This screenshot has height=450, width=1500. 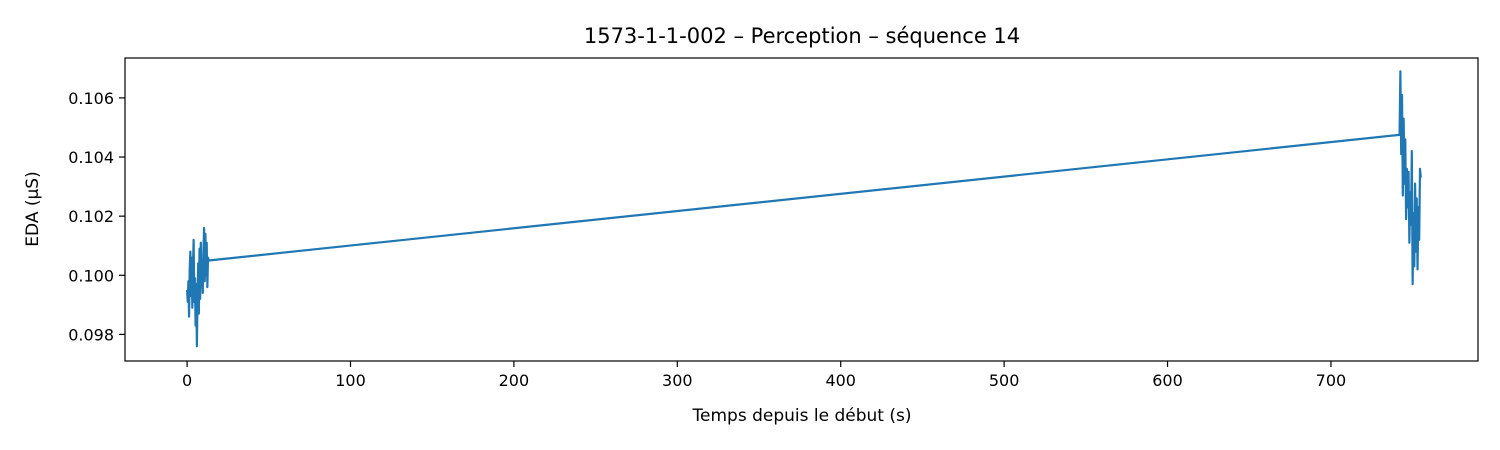 I want to click on y-tick-label: 0.102, so click(x=91, y=216).